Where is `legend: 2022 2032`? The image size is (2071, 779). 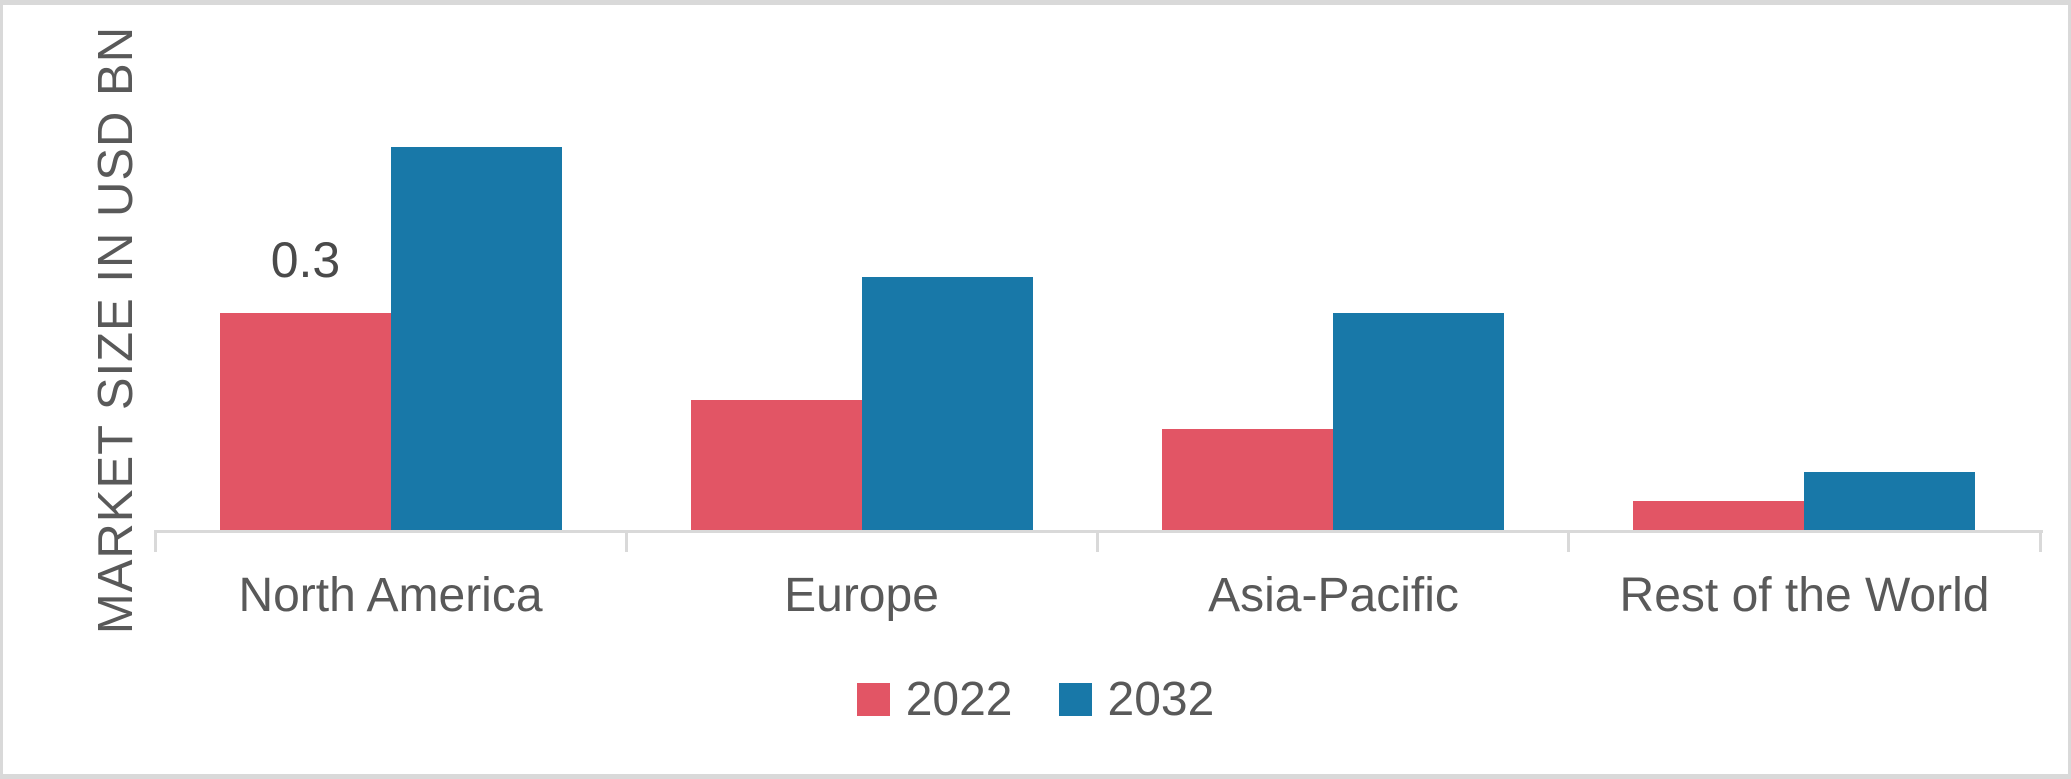 legend: 2022 2032 is located at coordinates (1035, 699).